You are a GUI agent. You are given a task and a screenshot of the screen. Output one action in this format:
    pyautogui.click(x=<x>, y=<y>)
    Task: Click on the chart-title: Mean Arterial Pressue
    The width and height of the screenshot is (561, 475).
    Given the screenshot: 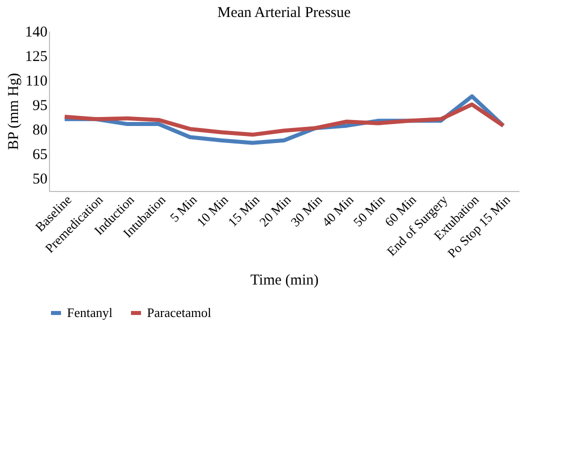 What is the action you would take?
    pyautogui.click(x=284, y=13)
    